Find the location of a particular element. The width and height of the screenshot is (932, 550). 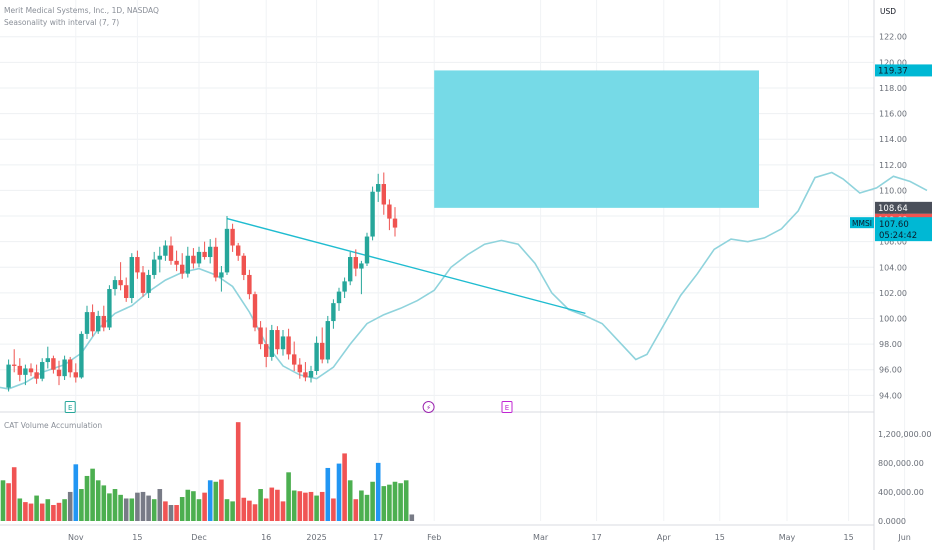

volume-tick-label: 400,000.00 is located at coordinates (901, 492).